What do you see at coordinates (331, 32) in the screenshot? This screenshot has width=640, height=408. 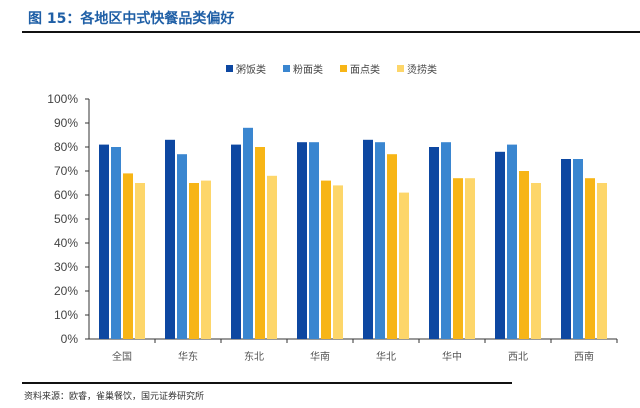 I see `title-divider` at bounding box center [331, 32].